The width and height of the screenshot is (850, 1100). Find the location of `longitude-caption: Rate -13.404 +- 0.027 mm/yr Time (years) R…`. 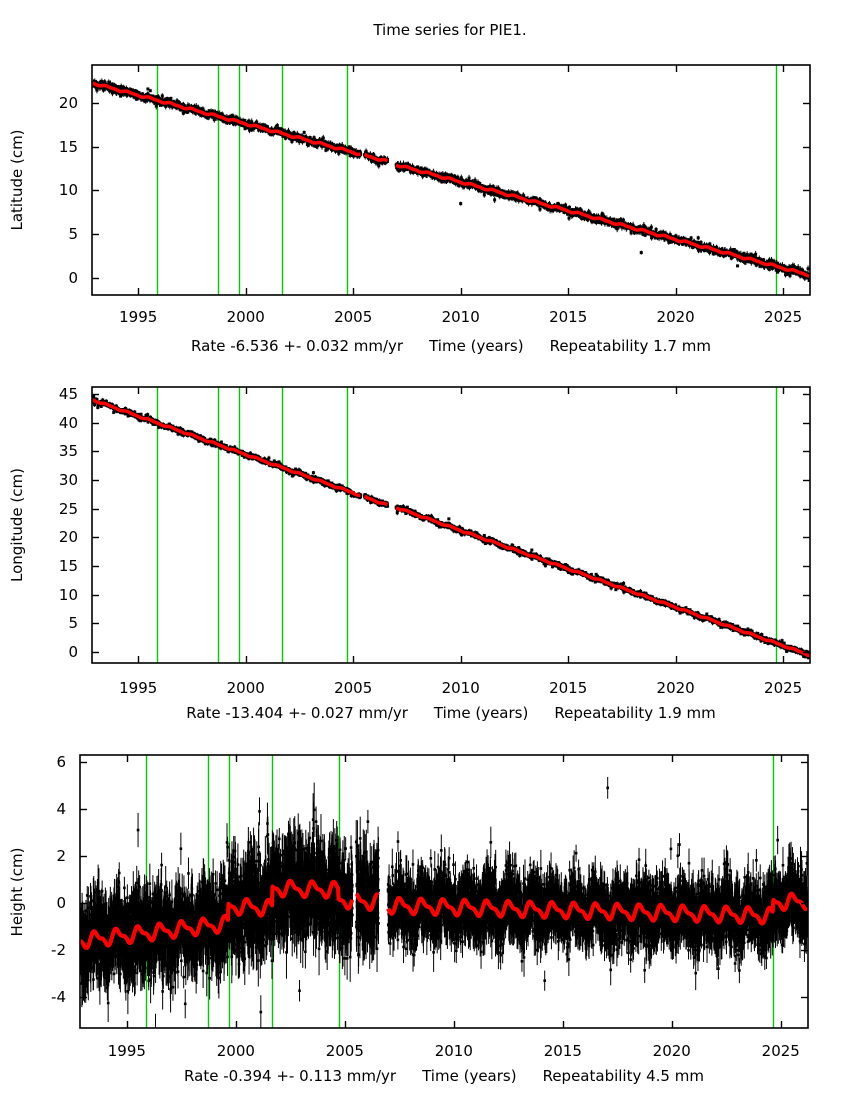

longitude-caption: Rate -13.404 +- 0.027 mm/yr Time (years) R… is located at coordinates (451, 713).